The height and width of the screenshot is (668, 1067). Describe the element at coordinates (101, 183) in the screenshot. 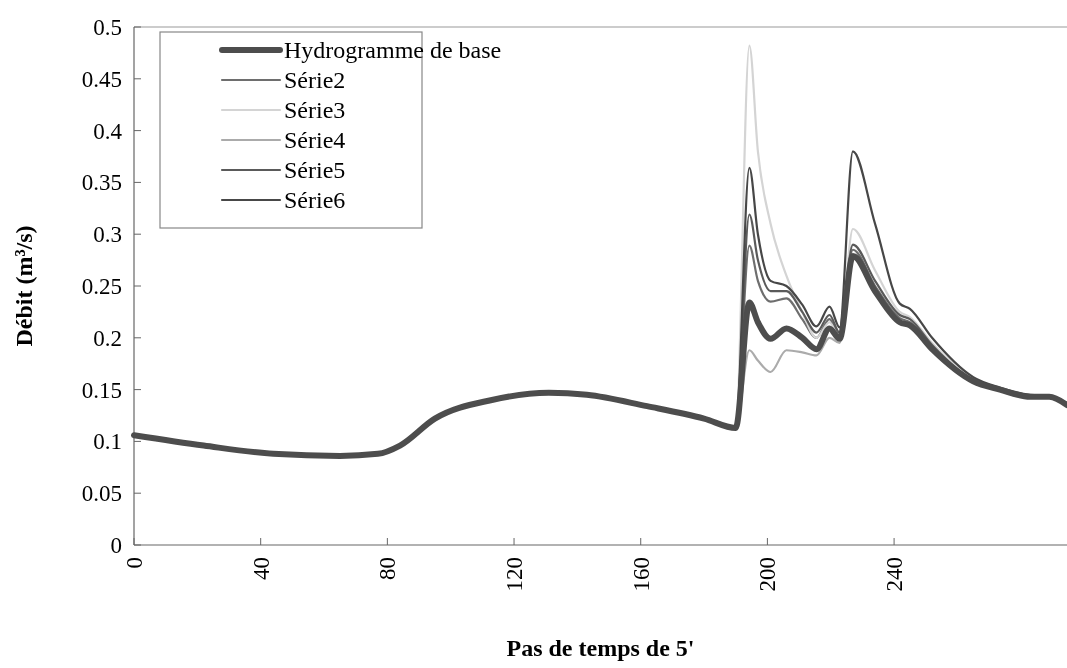

I see `y-tick-label: 0.35` at that location.